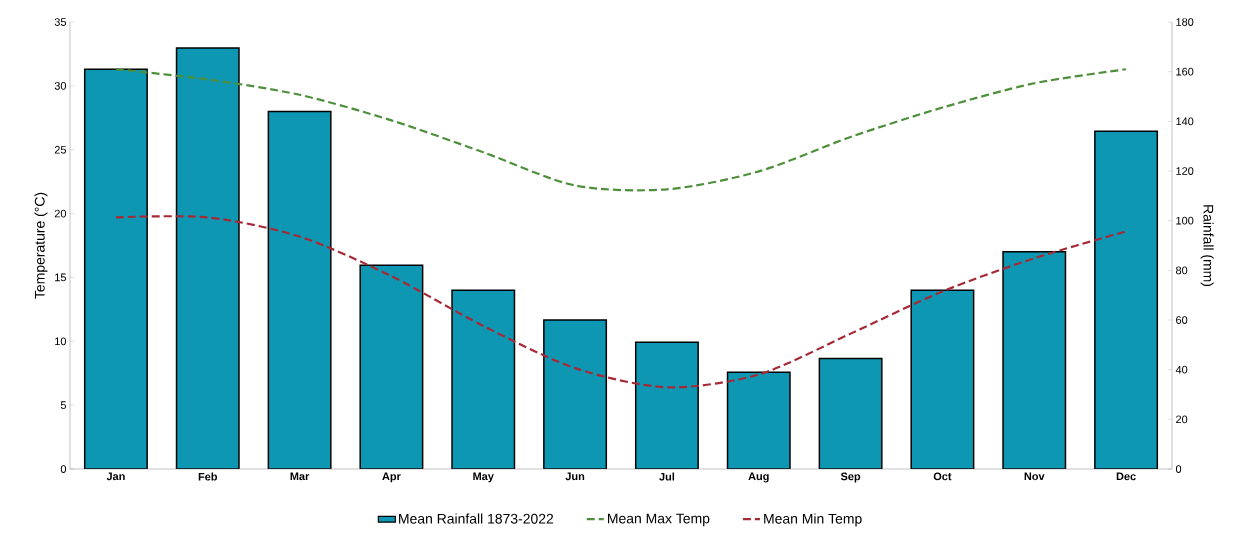  What do you see at coordinates (1185, 121) in the screenshot?
I see `y2-tick-label: 140` at bounding box center [1185, 121].